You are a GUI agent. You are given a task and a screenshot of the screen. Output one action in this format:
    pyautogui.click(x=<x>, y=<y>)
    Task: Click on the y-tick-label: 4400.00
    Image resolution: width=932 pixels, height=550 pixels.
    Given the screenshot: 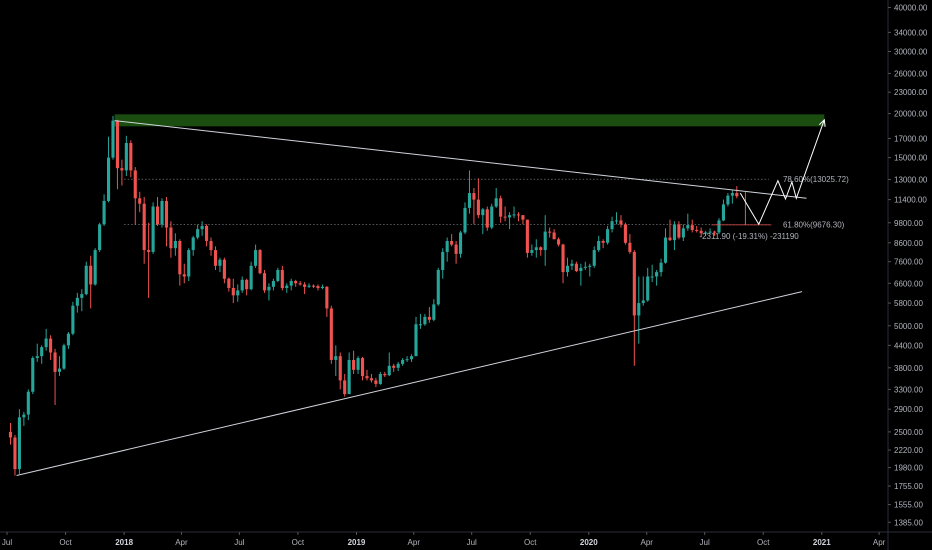 What is the action you would take?
    pyautogui.click(x=908, y=345)
    